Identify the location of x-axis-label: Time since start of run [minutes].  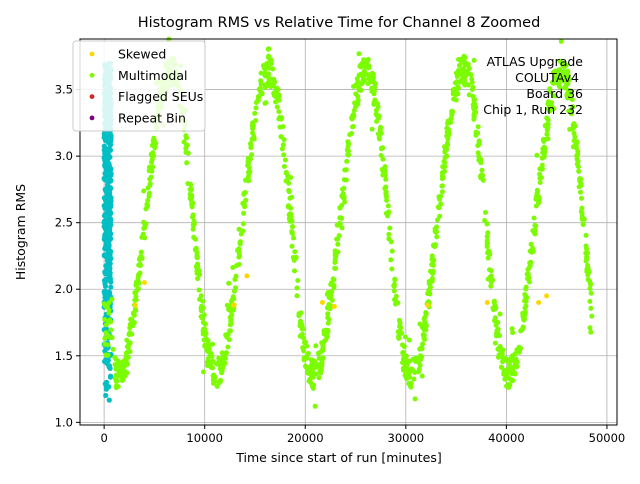
(338, 457).